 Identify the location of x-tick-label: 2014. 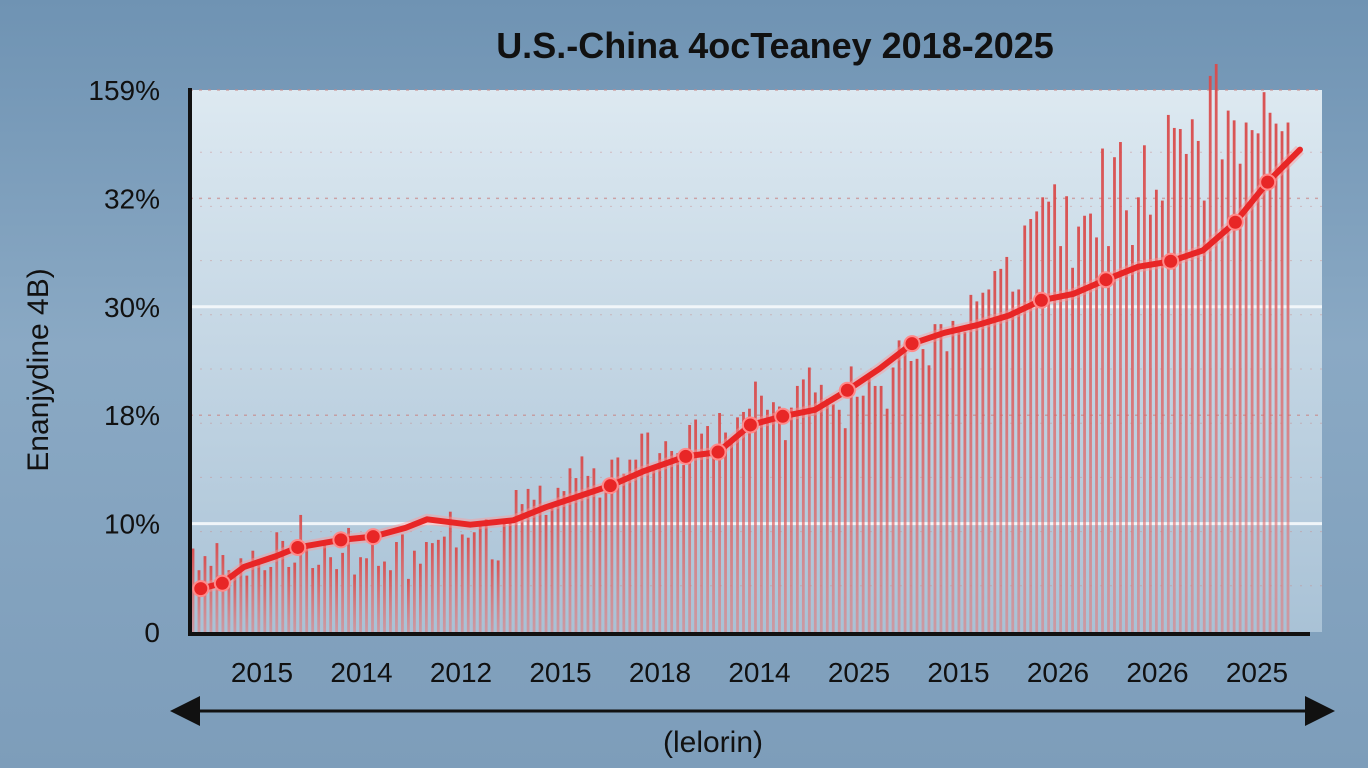
(361, 672).